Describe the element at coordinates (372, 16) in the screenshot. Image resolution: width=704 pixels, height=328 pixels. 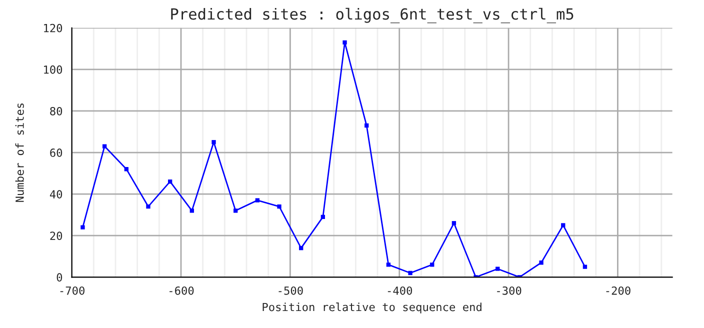
I see `chart-title: Predicted sites : oligos_6nt_test_vs_ctrl_m5` at that location.